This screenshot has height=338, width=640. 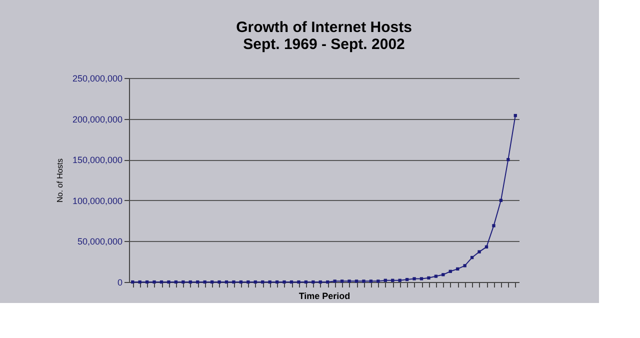 I want to click on y-axis-title: No. of Hosts, so click(x=59, y=180).